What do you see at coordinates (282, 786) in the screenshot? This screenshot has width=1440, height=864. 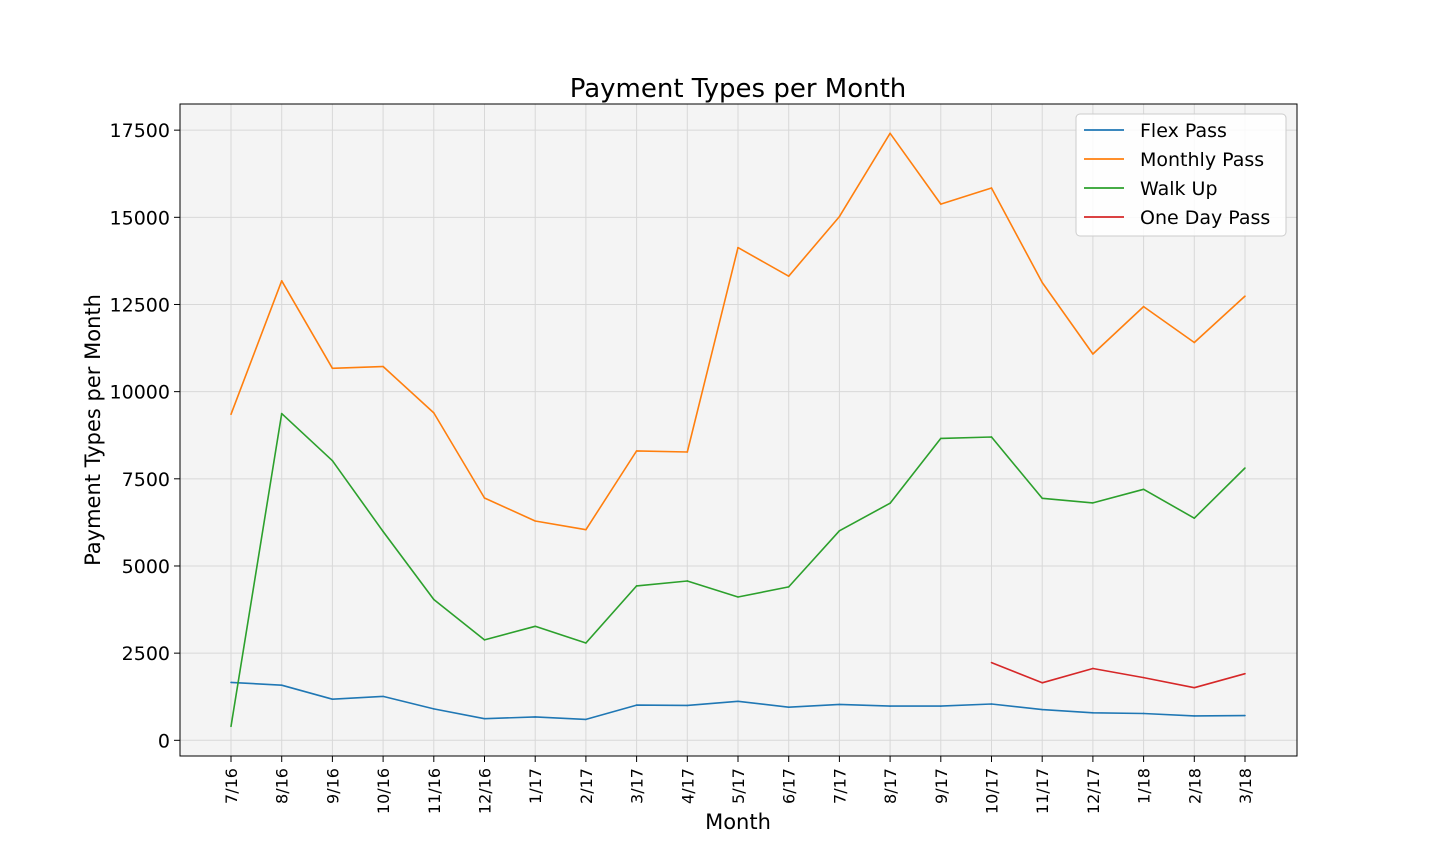 I see `x-tick-label: 8/16` at bounding box center [282, 786].